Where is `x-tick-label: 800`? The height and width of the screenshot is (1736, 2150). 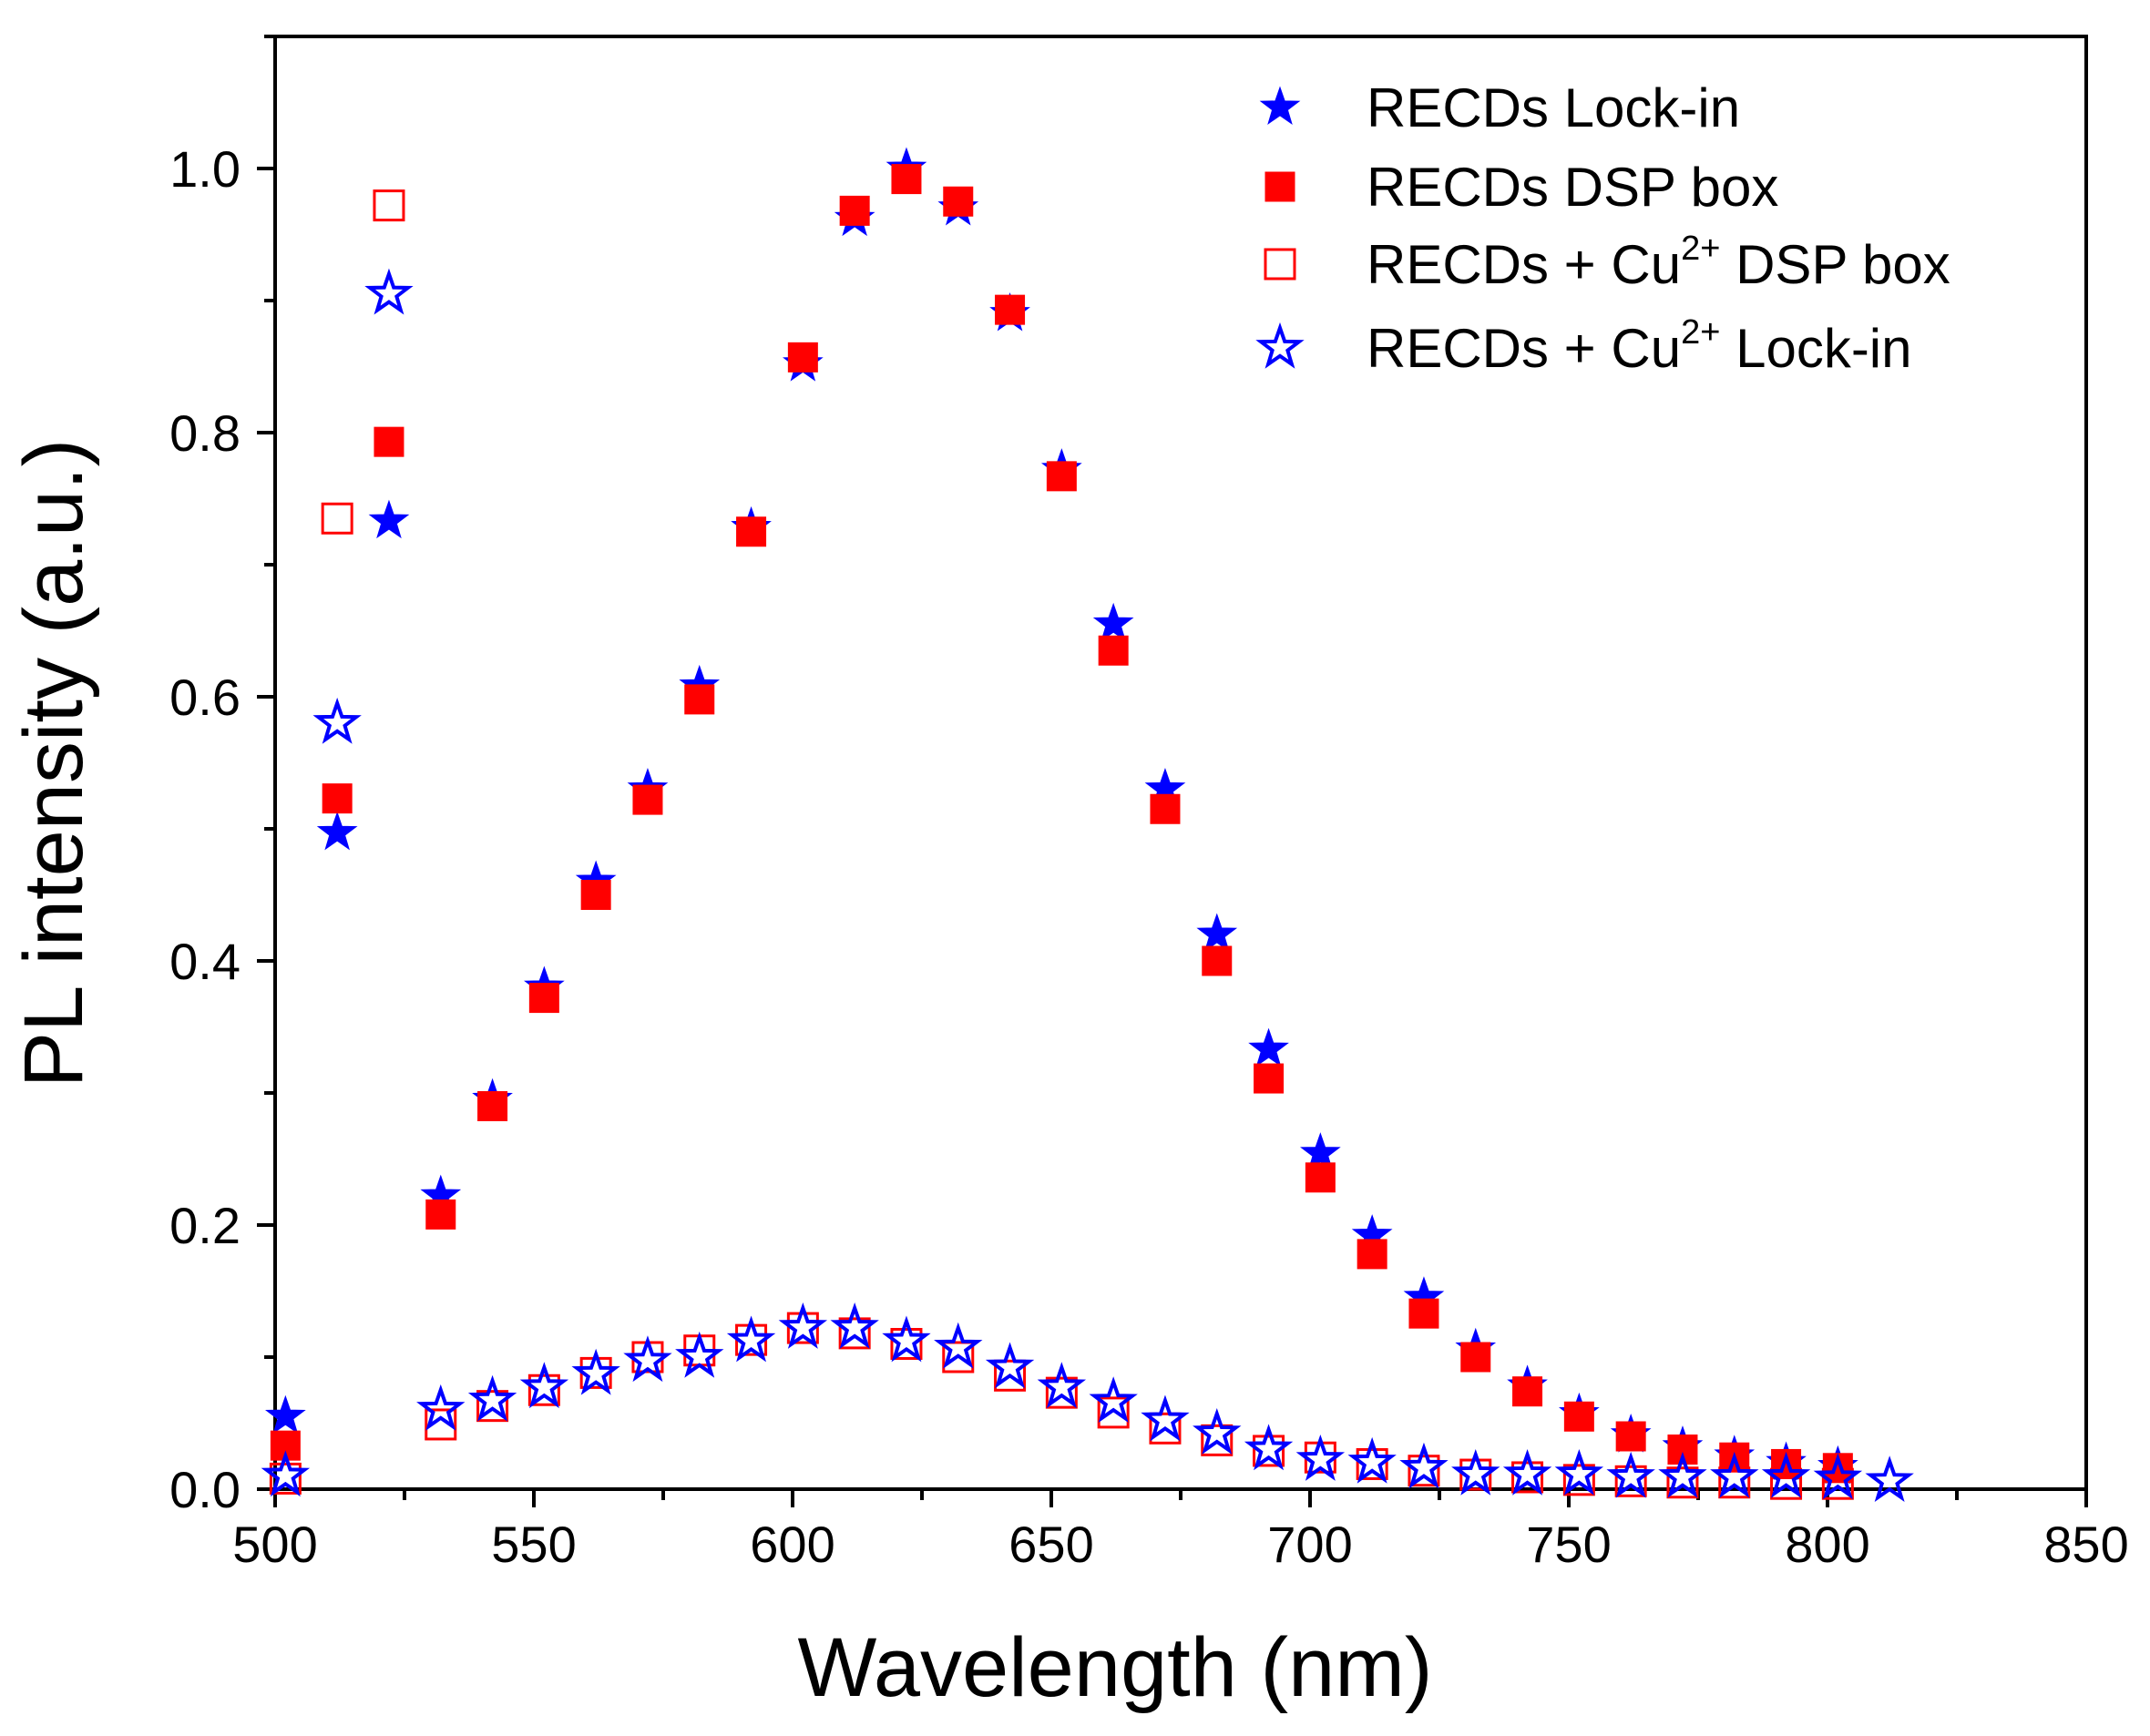
x-tick-label: 800 is located at coordinates (1827, 1544).